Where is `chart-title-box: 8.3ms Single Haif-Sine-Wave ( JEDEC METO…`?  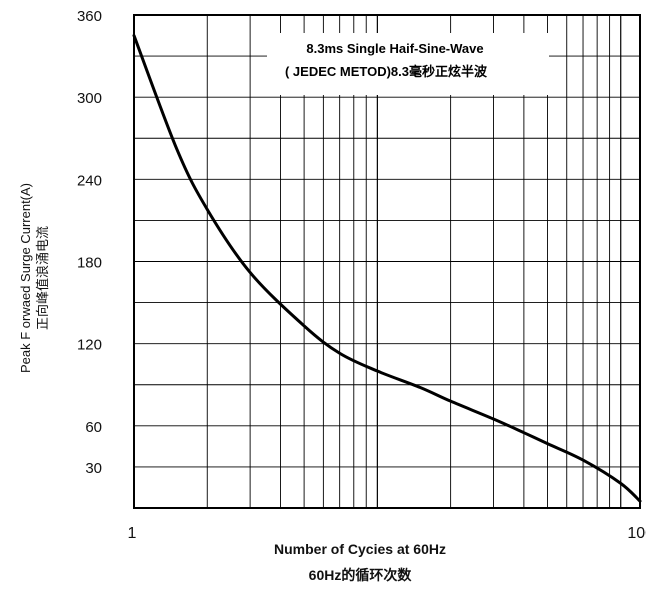
chart-title-box: 8.3ms Single Haif-Sine-Wave ( JEDEC METO… is located at coordinates (408, 64).